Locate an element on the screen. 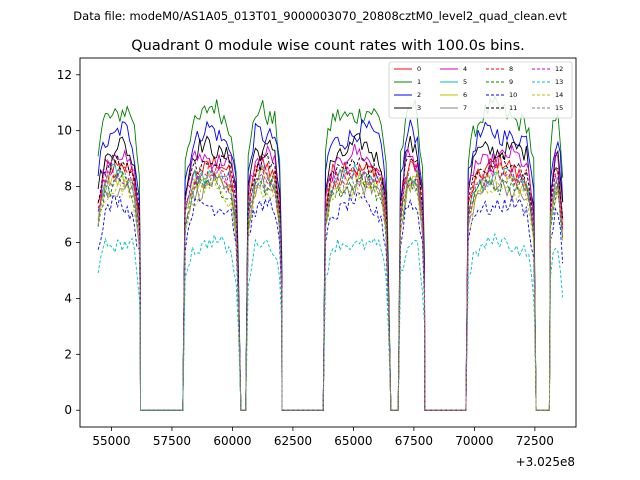 The width and height of the screenshot is (640, 480). x-tick-label: 62500 is located at coordinates (293, 441).